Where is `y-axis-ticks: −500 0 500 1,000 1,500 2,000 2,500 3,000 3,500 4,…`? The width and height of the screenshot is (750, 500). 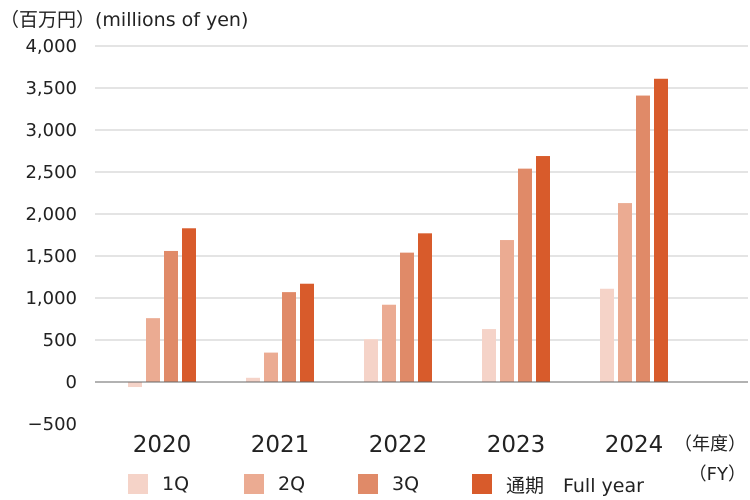
y-axis-ticks: −500 0 500 1,000 1,500 2,000 2,500 3,000 3,500 4,… is located at coordinates (51, 235).